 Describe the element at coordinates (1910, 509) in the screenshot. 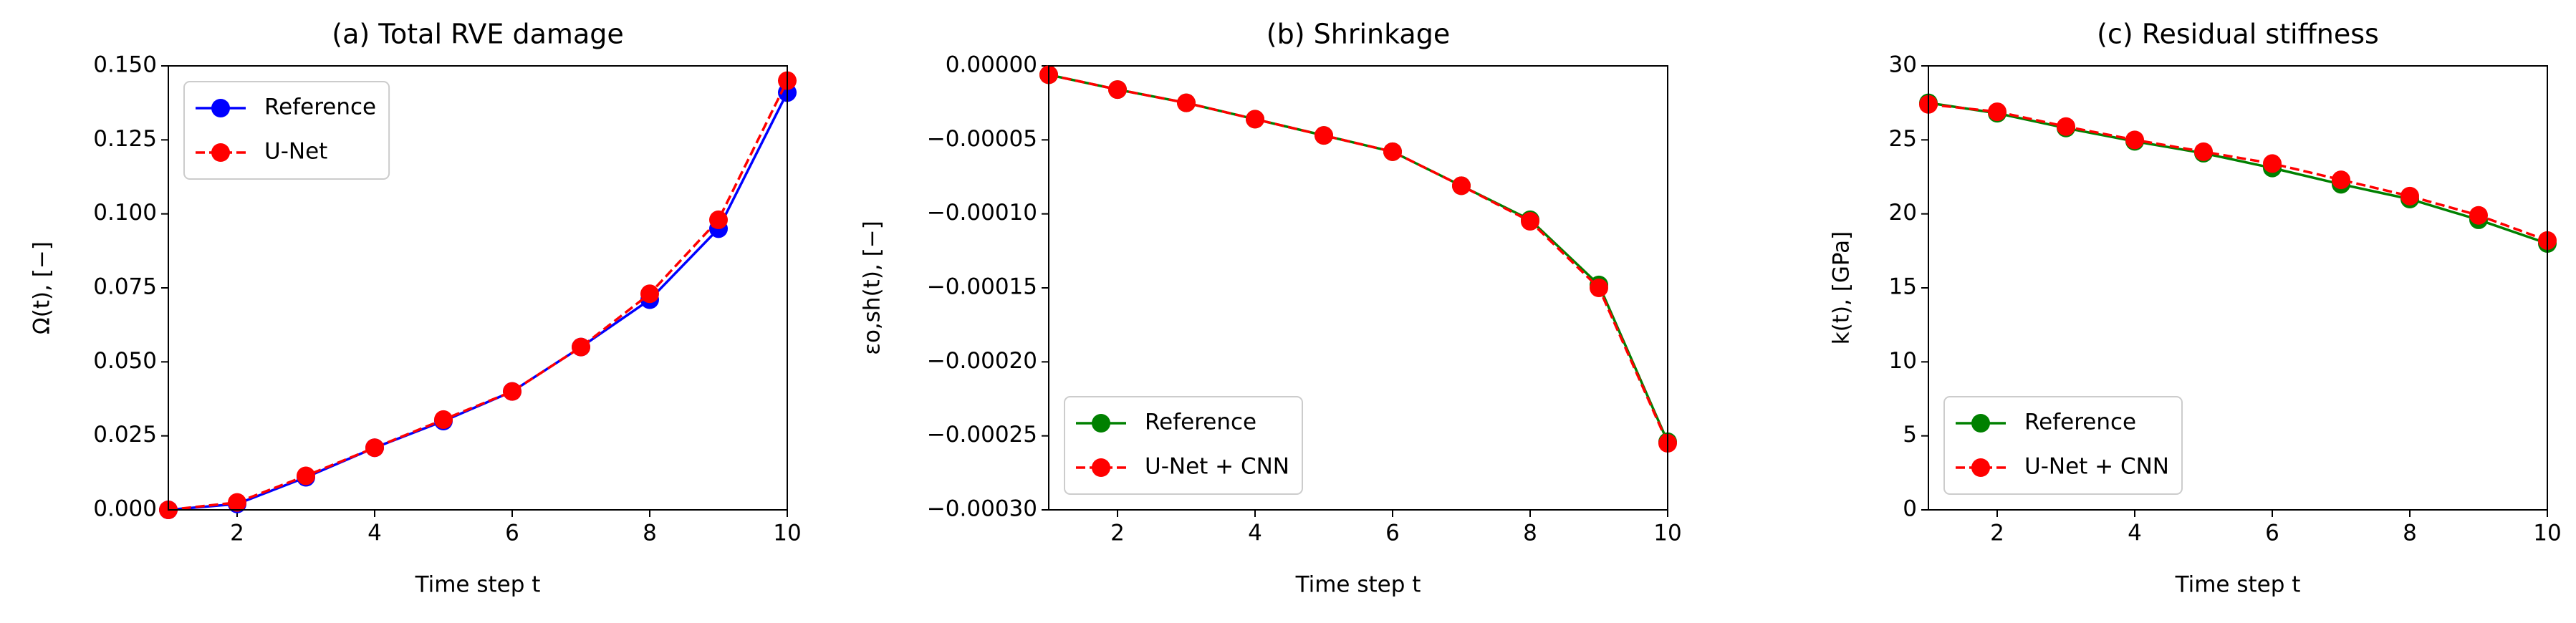

I see `y-tick-label: 0` at that location.